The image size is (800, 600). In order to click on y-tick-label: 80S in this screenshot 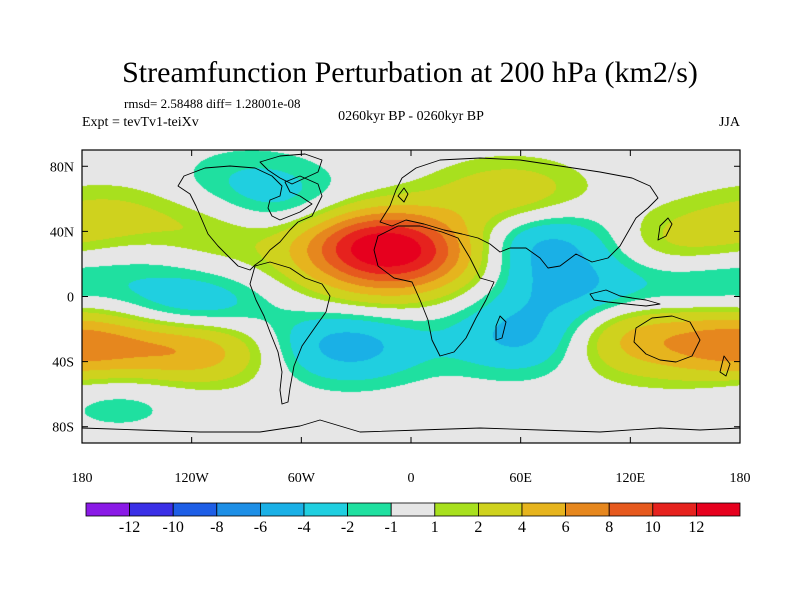, I will do `click(63, 428)`.